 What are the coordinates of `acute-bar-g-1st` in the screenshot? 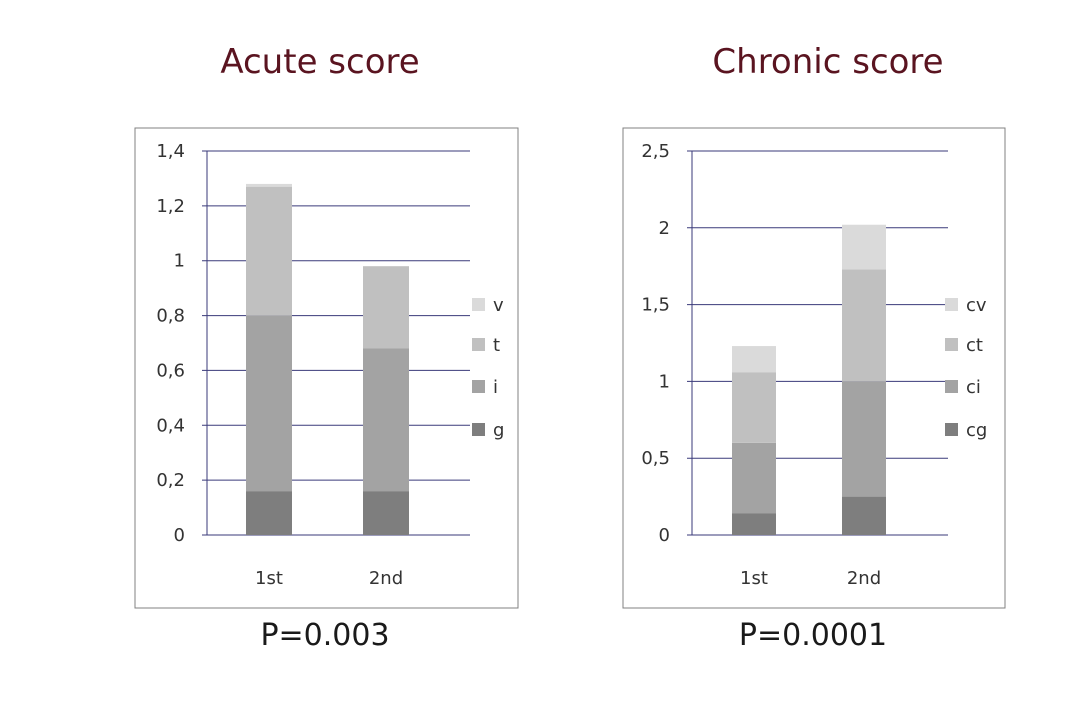 It's located at (269, 513).